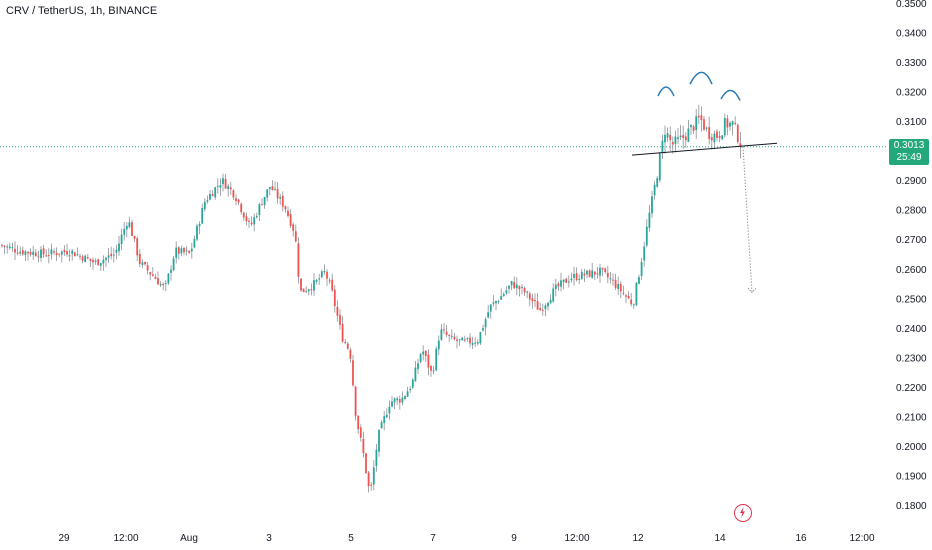 The width and height of the screenshot is (932, 550). I want to click on y-tick-label: 0.2600, so click(911, 270).